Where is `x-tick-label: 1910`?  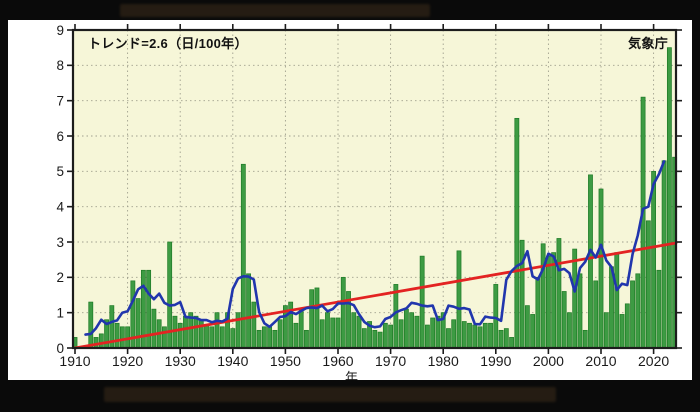
x-tick-label: 1910 is located at coordinates (74, 361).